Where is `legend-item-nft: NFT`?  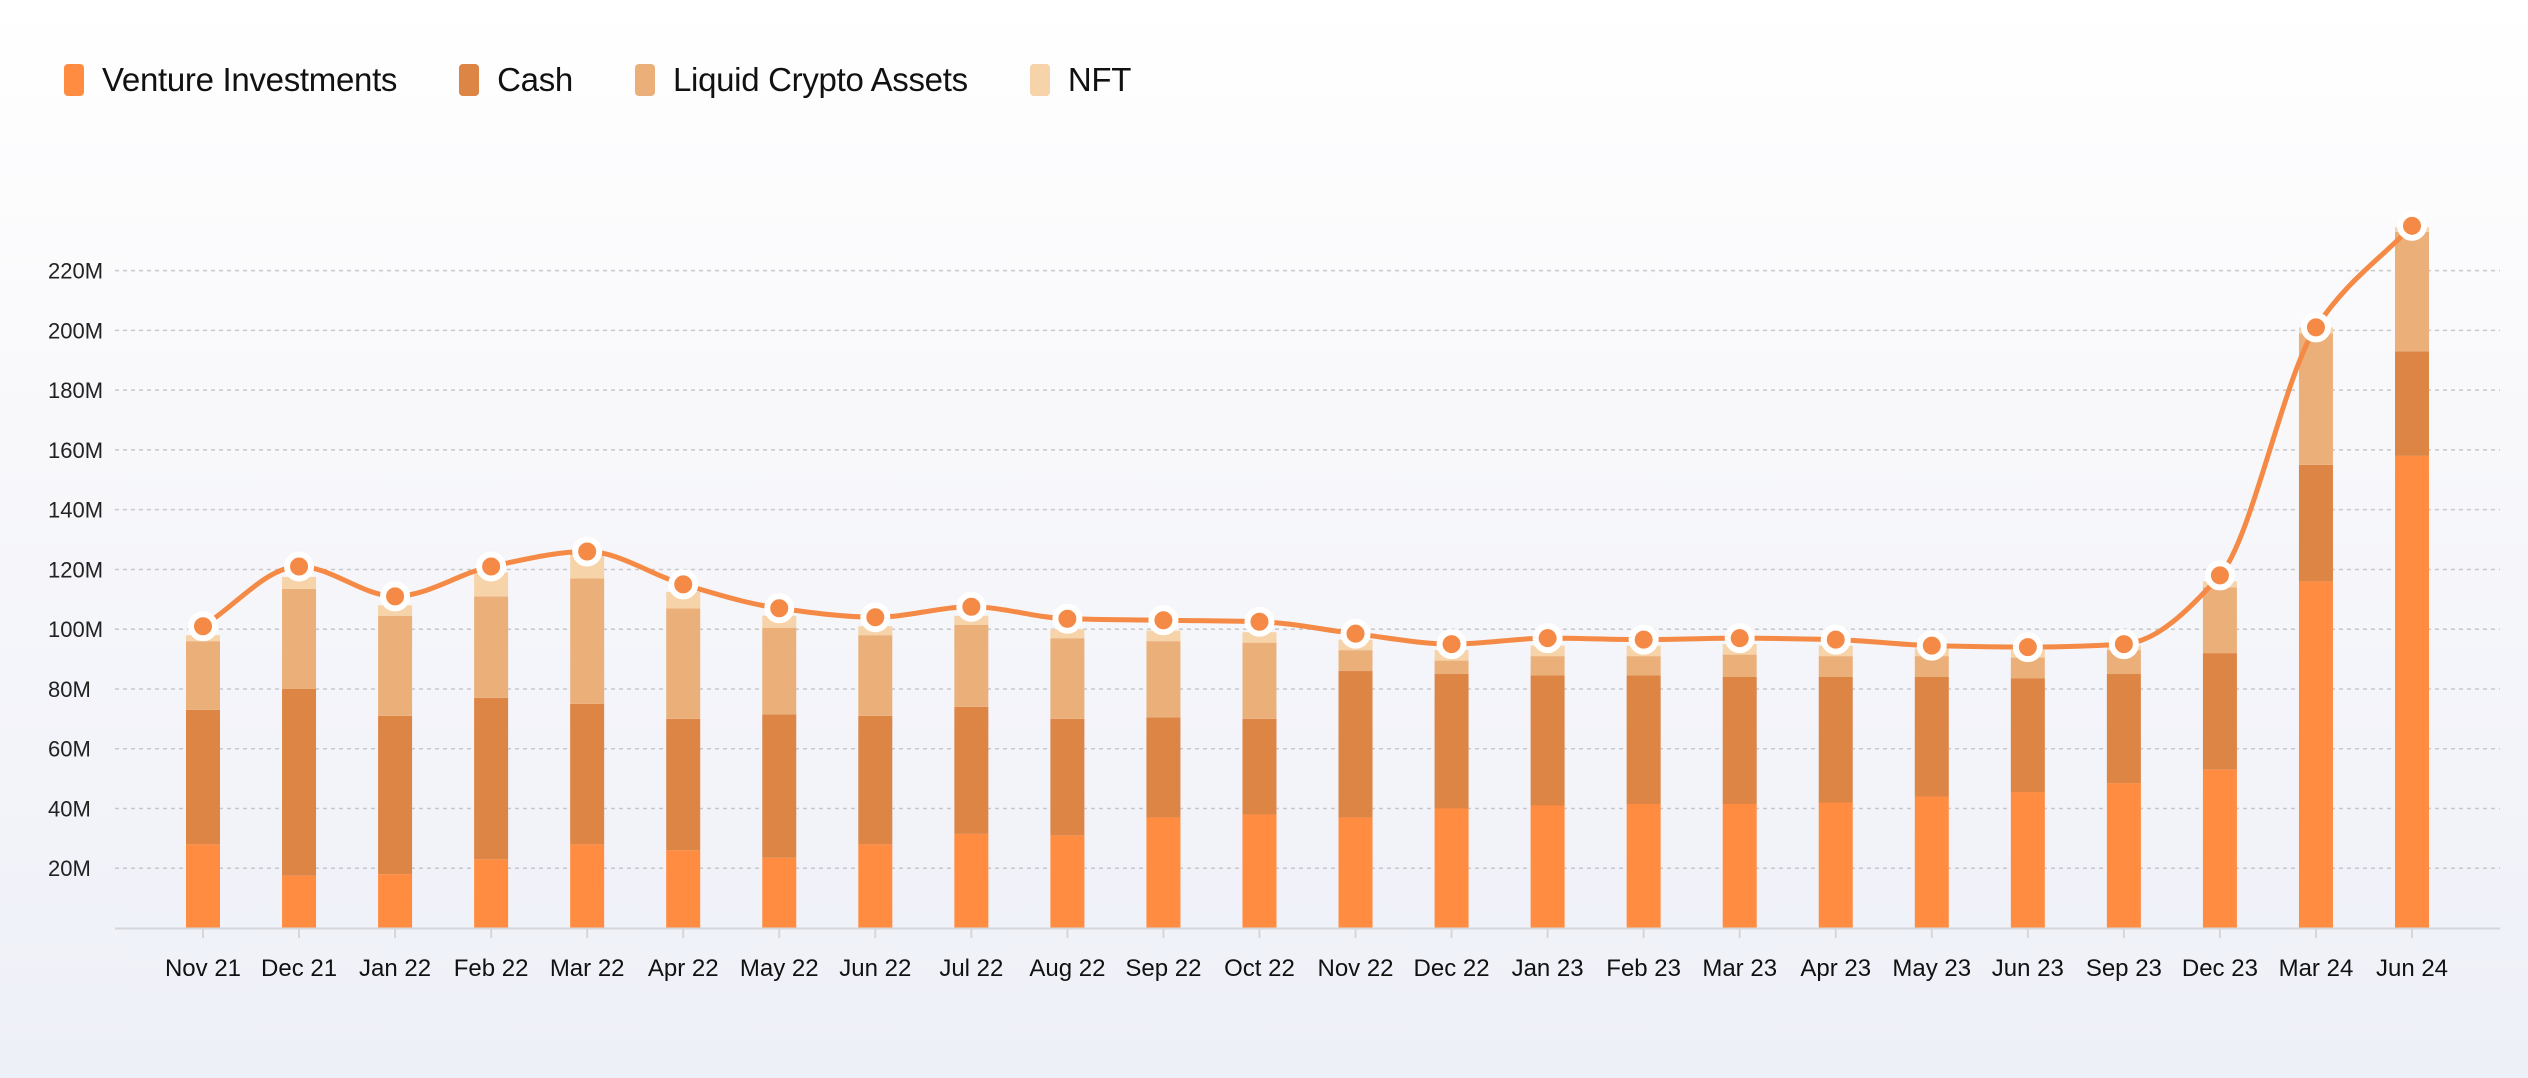
legend-item-nft: NFT is located at coordinates (1080, 80).